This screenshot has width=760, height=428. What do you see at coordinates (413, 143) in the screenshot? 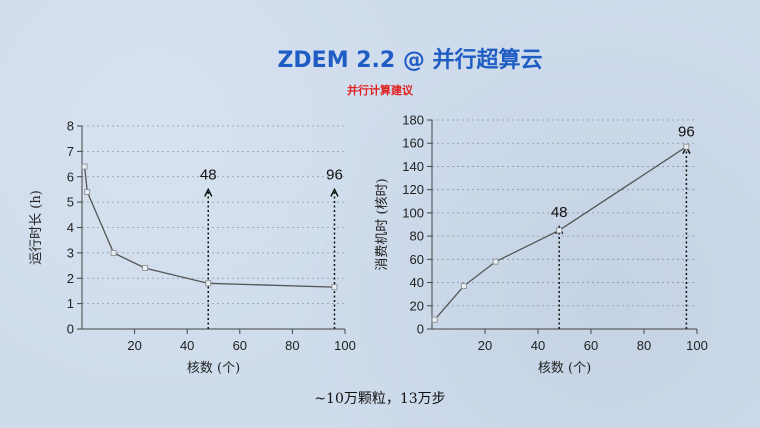
I see `y-tick-label: 160` at bounding box center [413, 143].